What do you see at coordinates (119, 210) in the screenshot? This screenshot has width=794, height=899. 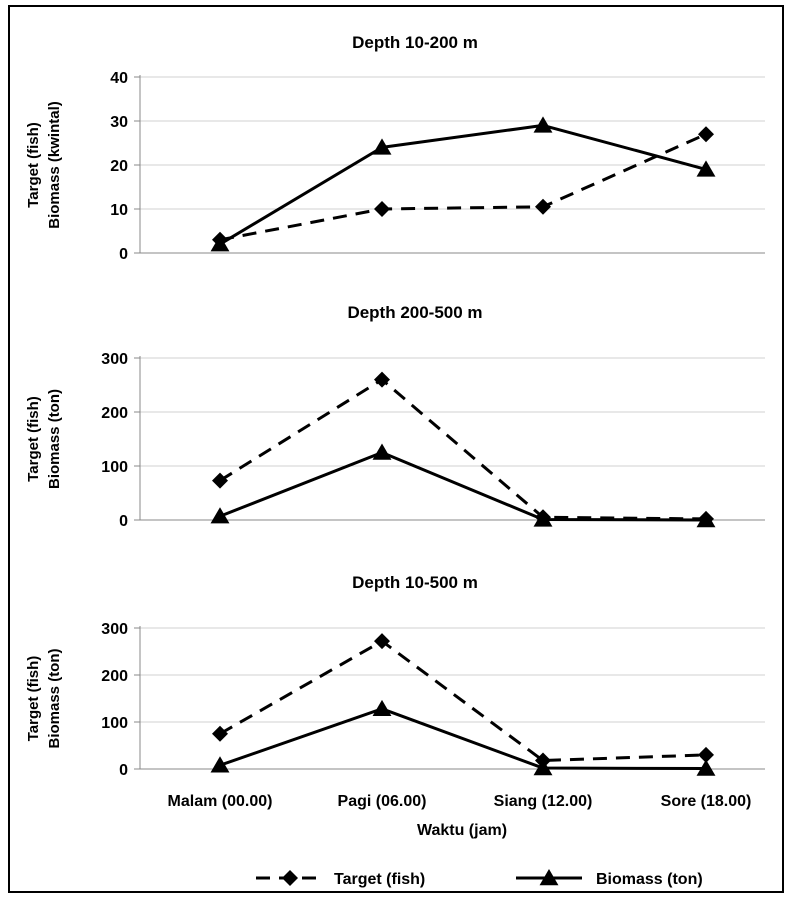 I see `y-tick-label: 10` at bounding box center [119, 210].